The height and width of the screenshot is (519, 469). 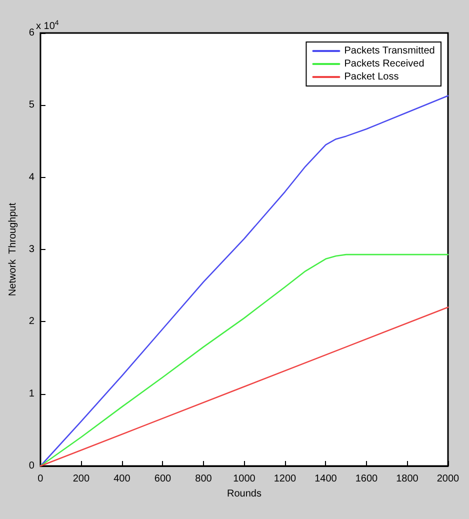 I want to click on x-tick-label: 1200, so click(x=285, y=479).